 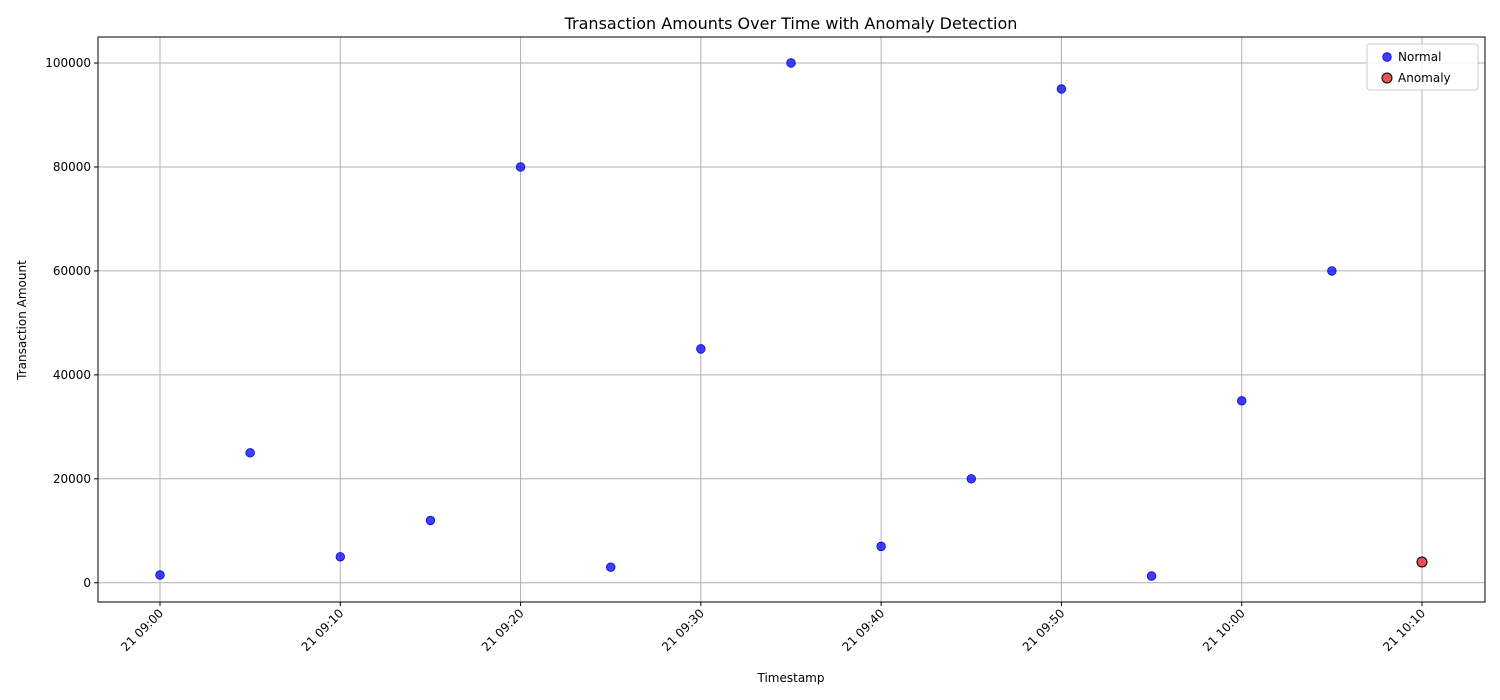 What do you see at coordinates (791, 678) in the screenshot?
I see `x-axis-label: Timestamp` at bounding box center [791, 678].